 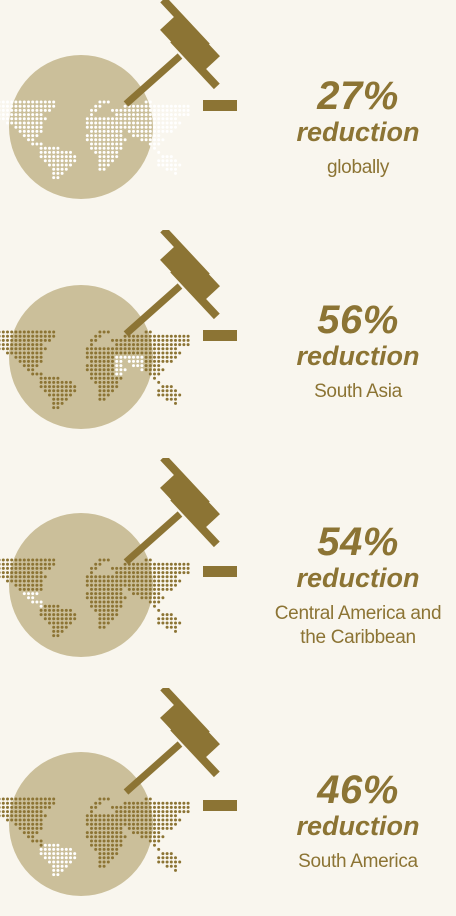 What do you see at coordinates (220, 571) in the screenshot?
I see `gavel-base` at bounding box center [220, 571].